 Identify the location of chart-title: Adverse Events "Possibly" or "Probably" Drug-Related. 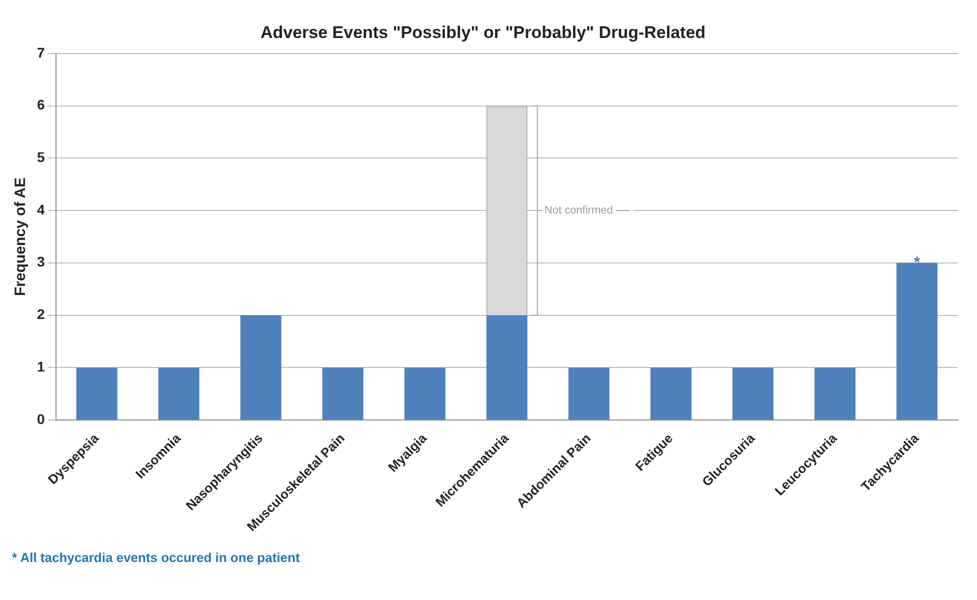
(483, 32).